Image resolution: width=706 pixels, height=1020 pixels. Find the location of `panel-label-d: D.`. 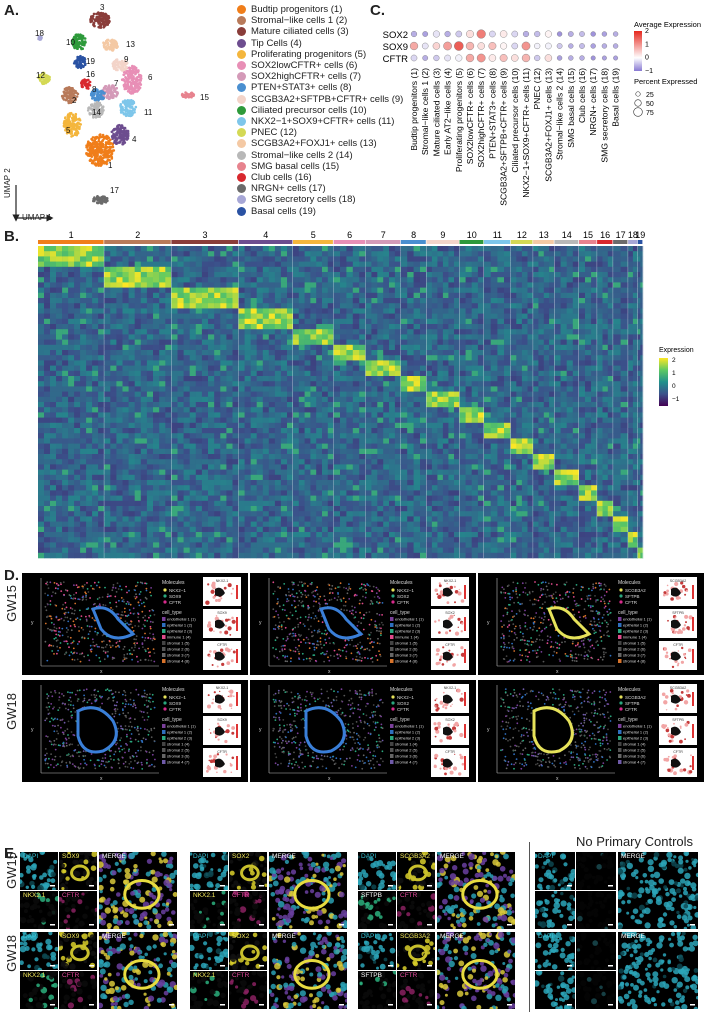

panel-label-d: D. is located at coordinates (11, 575).